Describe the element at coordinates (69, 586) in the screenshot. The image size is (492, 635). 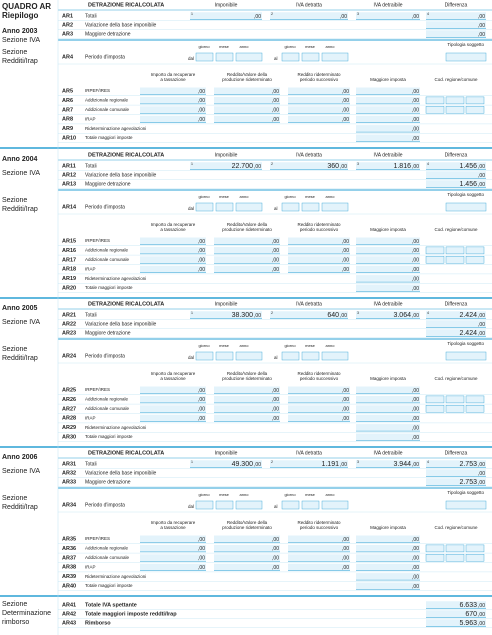
I see `row-code: AR40` at that location.